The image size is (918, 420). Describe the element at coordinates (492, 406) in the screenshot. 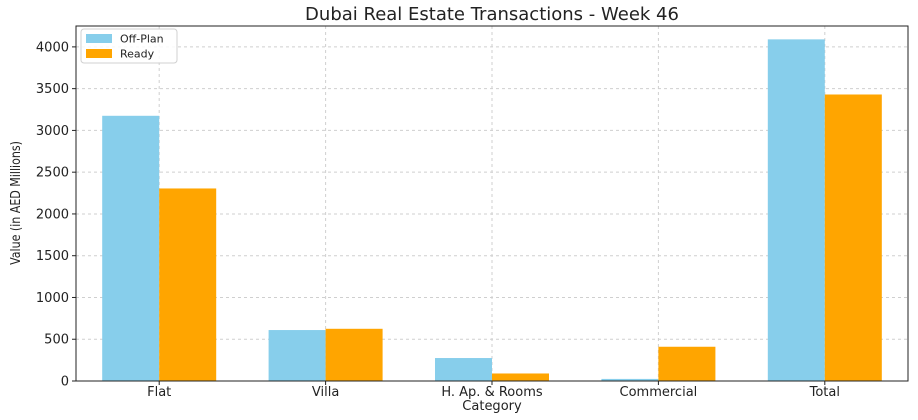

I see `x-axis-label: Category` at that location.